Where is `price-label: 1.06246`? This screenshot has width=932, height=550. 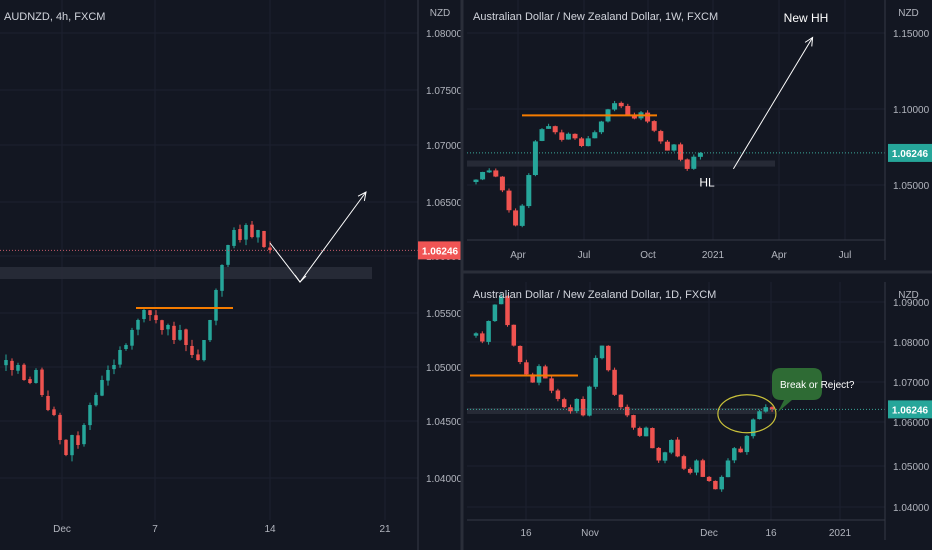
price-label: 1.06246 is located at coordinates (910, 154).